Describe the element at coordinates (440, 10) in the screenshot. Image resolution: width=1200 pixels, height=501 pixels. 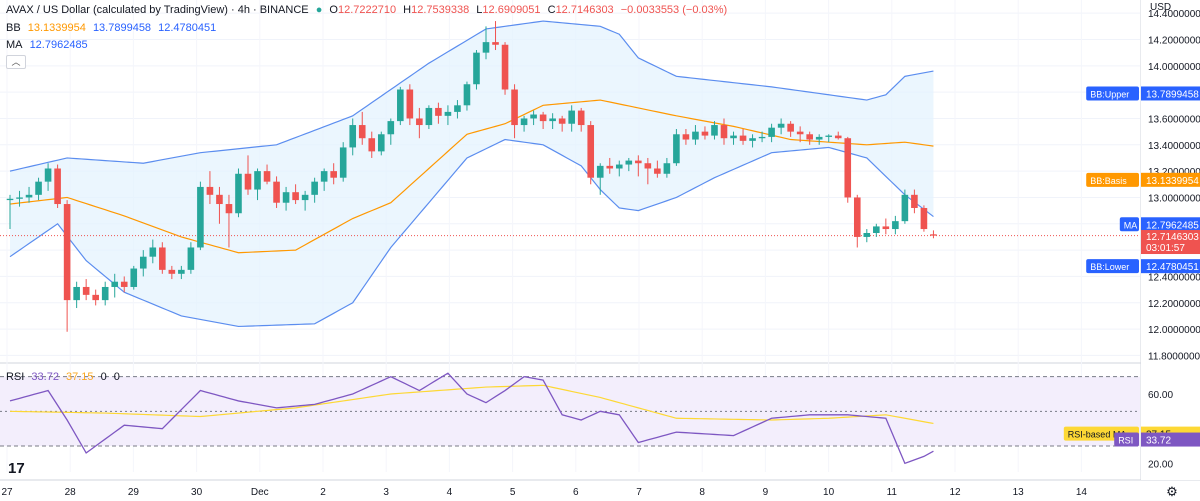
I see `ohlc-high: 12.7539338` at that location.